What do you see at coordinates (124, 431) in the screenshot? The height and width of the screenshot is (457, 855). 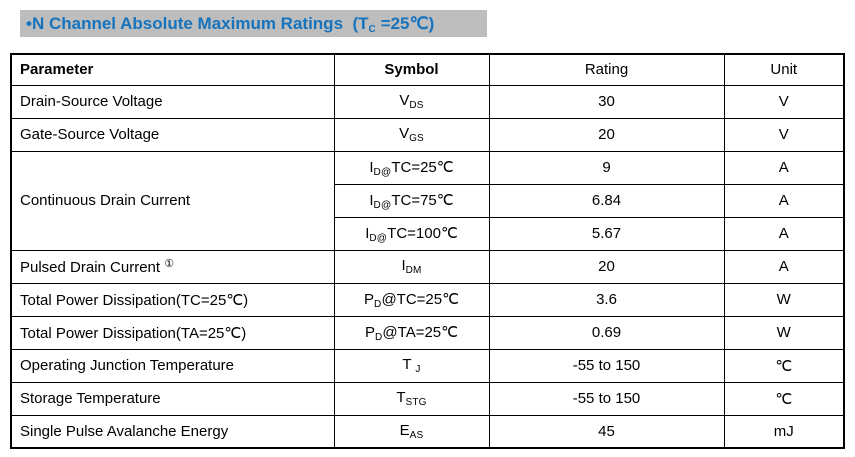 I see `text: Single Pulse Avalanche Energy` at bounding box center [124, 431].